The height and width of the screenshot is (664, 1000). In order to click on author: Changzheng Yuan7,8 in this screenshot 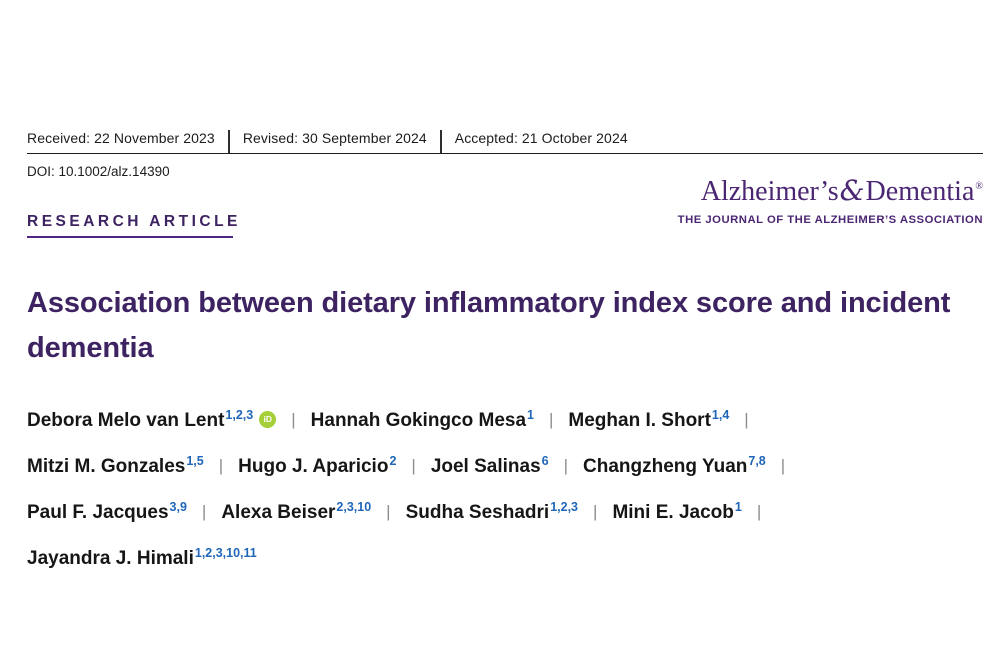, I will do `click(674, 466)`.